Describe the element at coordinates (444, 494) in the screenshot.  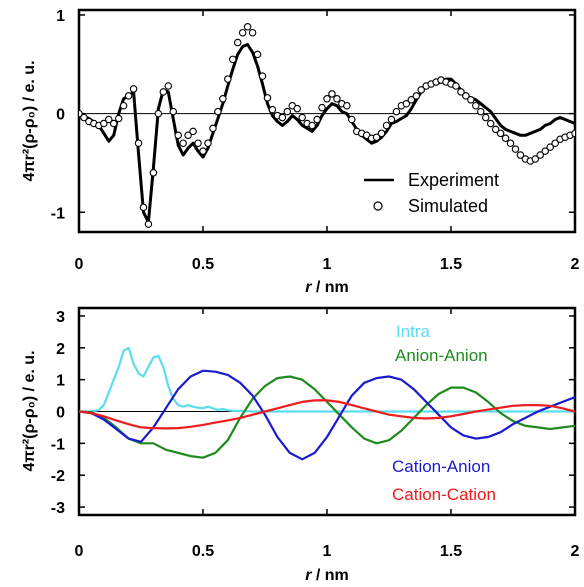
I see `series-label: Cation-Cation` at that location.